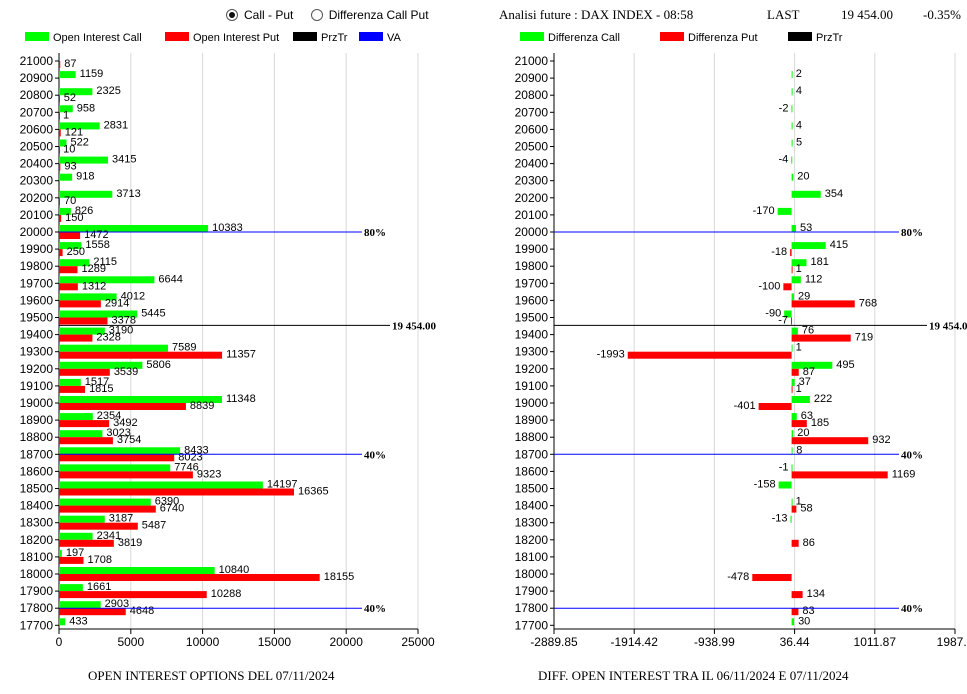 The image size is (967, 694). Describe the element at coordinates (241, 355) in the screenshot. I see `data-label: 11357` at that location.